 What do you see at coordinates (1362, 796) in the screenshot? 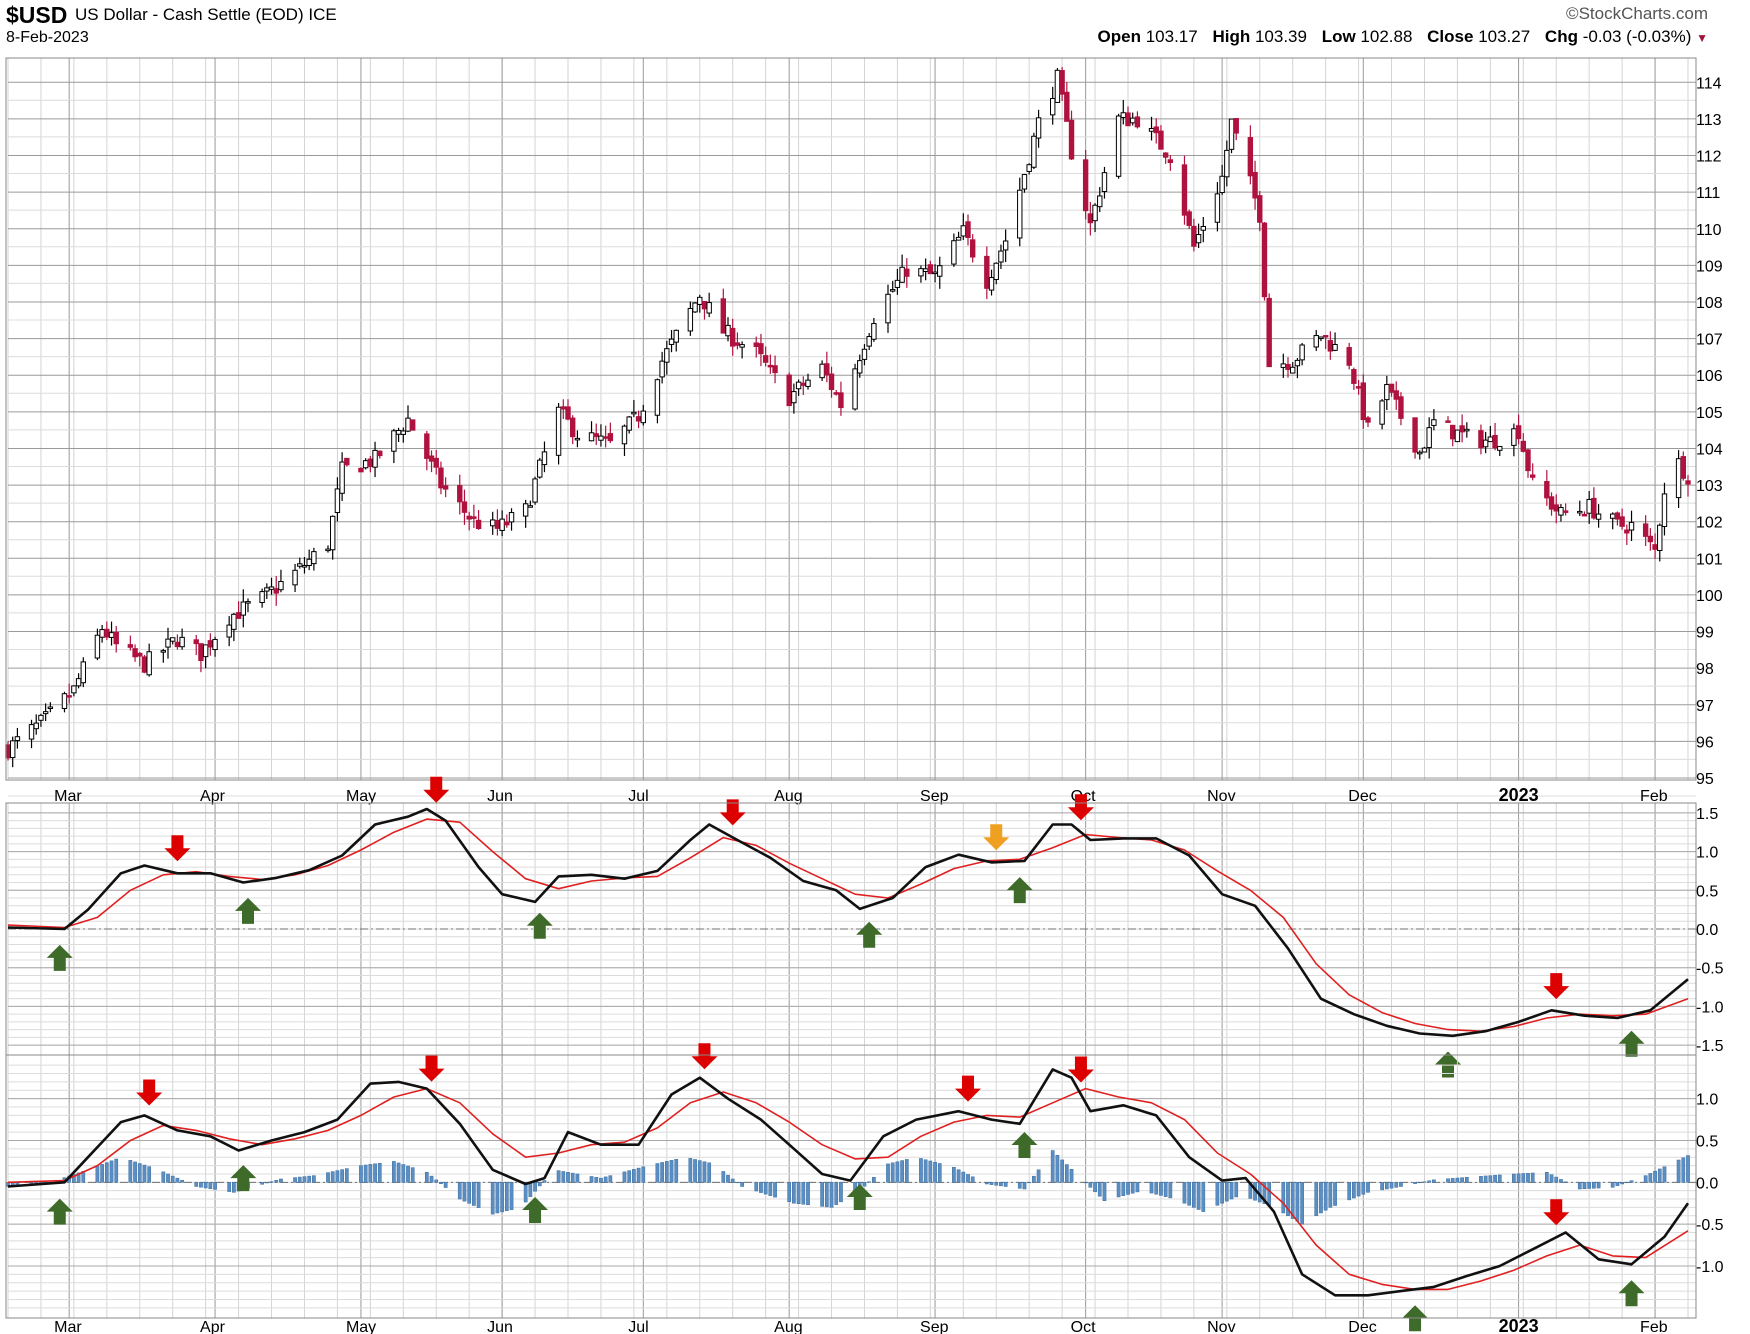
I see `x-tick-label: Dec` at bounding box center [1362, 796].